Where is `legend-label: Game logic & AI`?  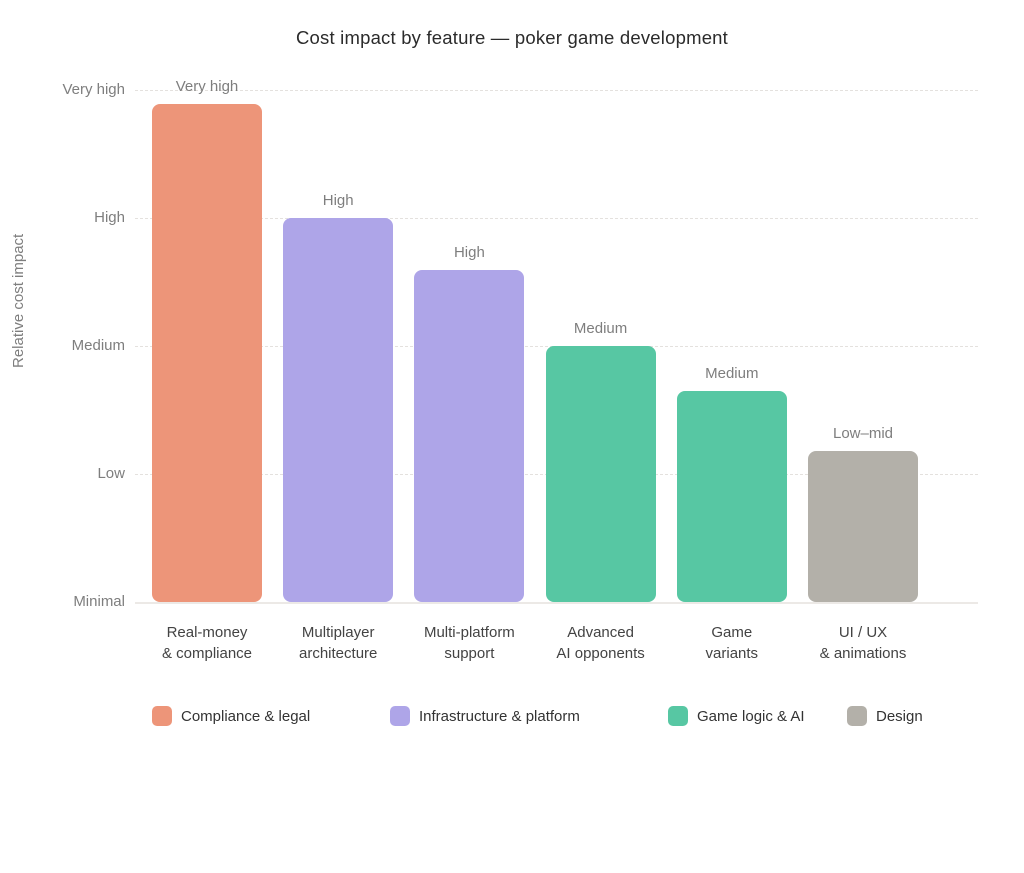
legend-label: Game logic & AI is located at coordinates (751, 716).